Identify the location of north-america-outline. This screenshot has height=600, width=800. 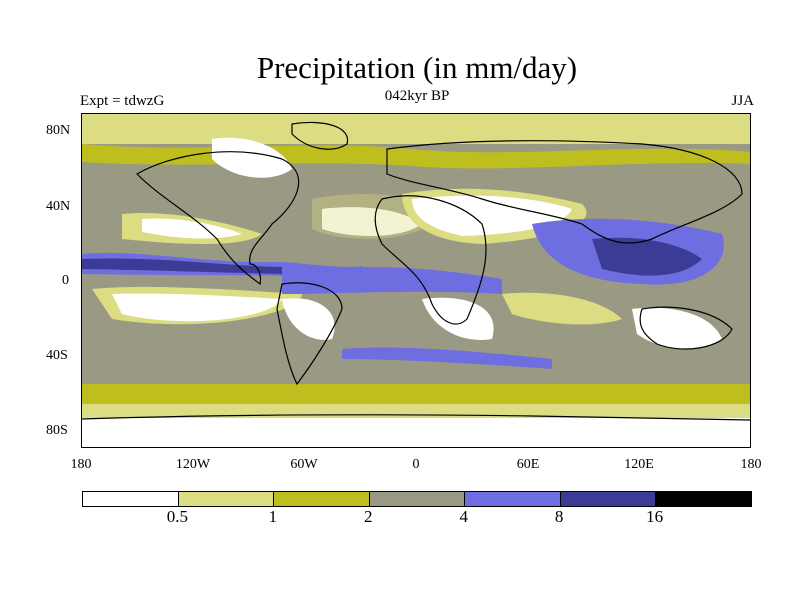
(218, 218).